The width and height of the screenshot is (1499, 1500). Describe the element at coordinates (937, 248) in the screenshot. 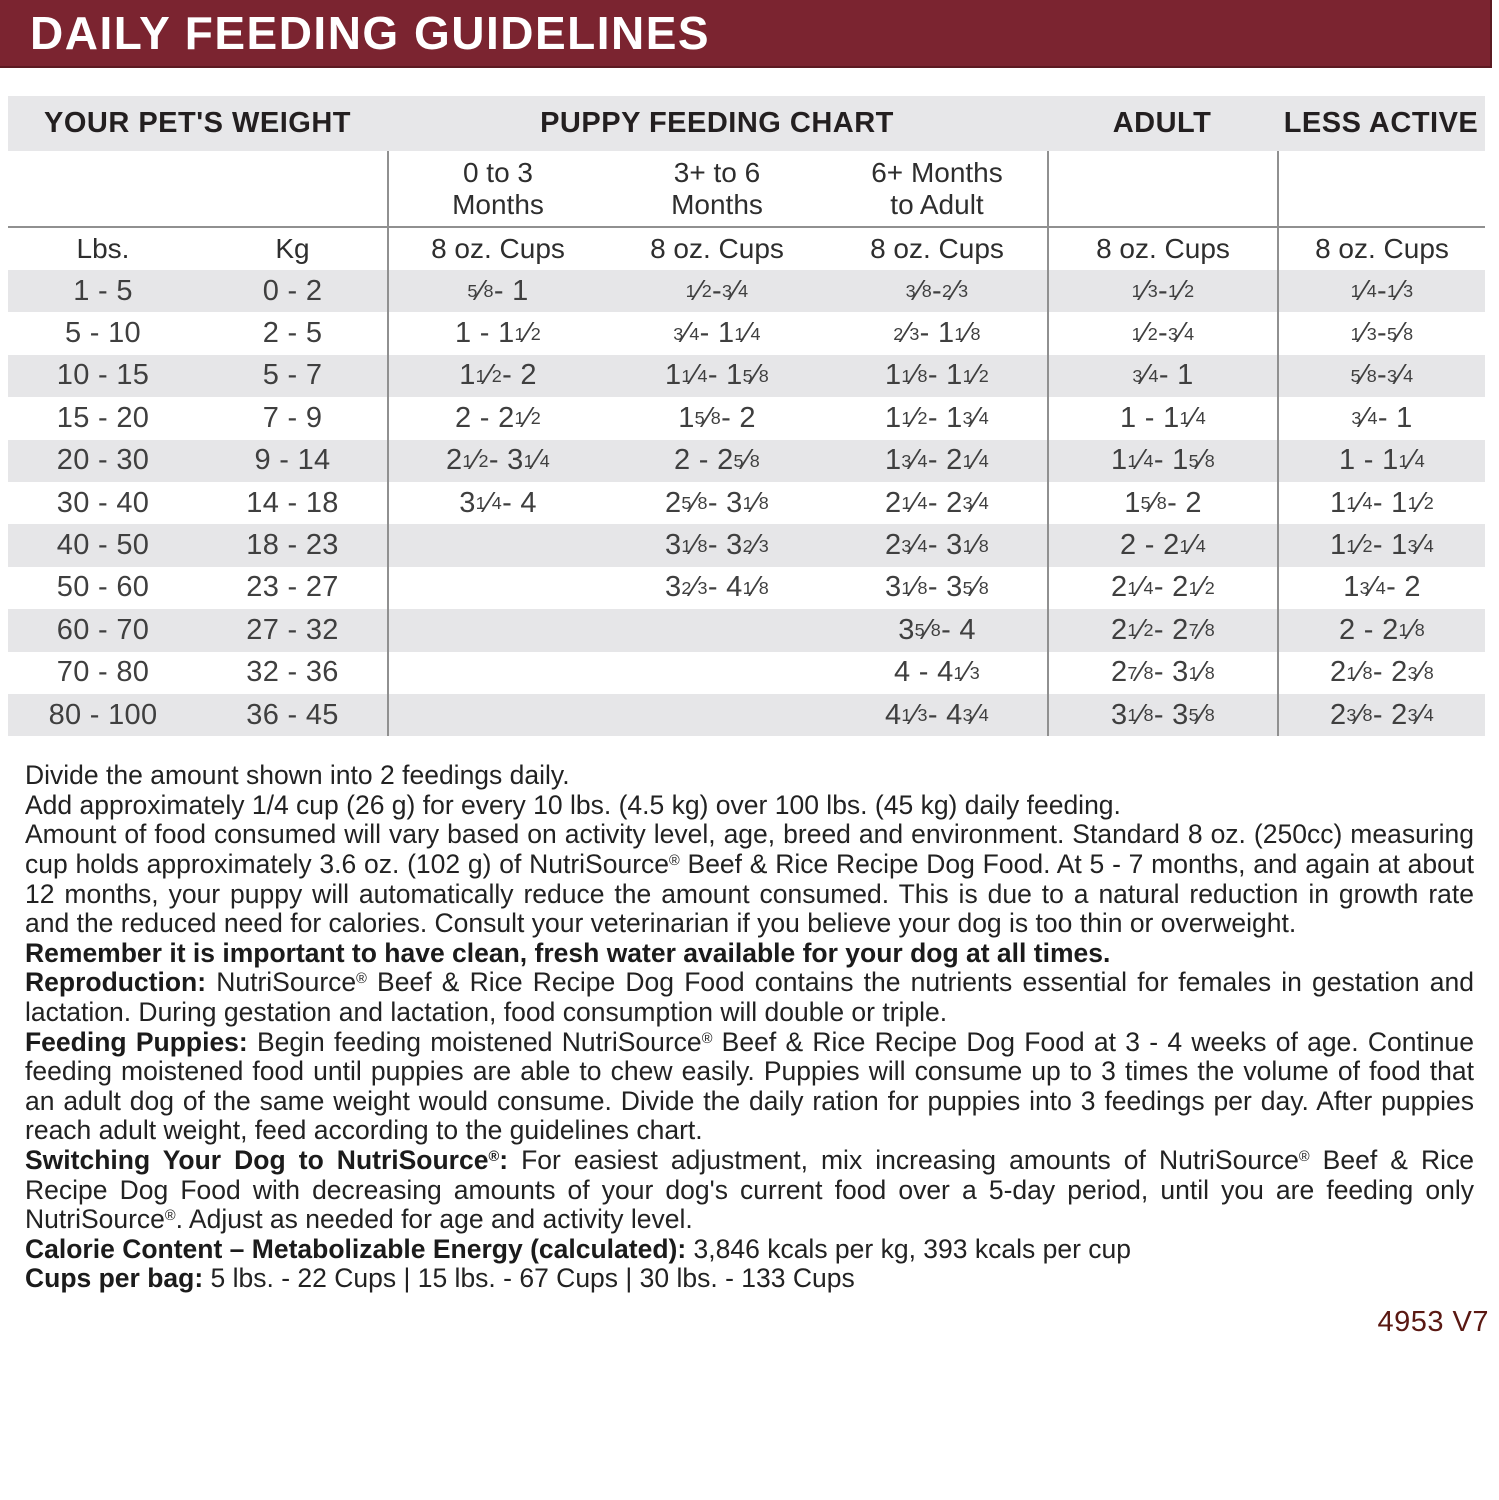

I see `unit-header-cups-6plus: 8 oz. Cups` at that location.